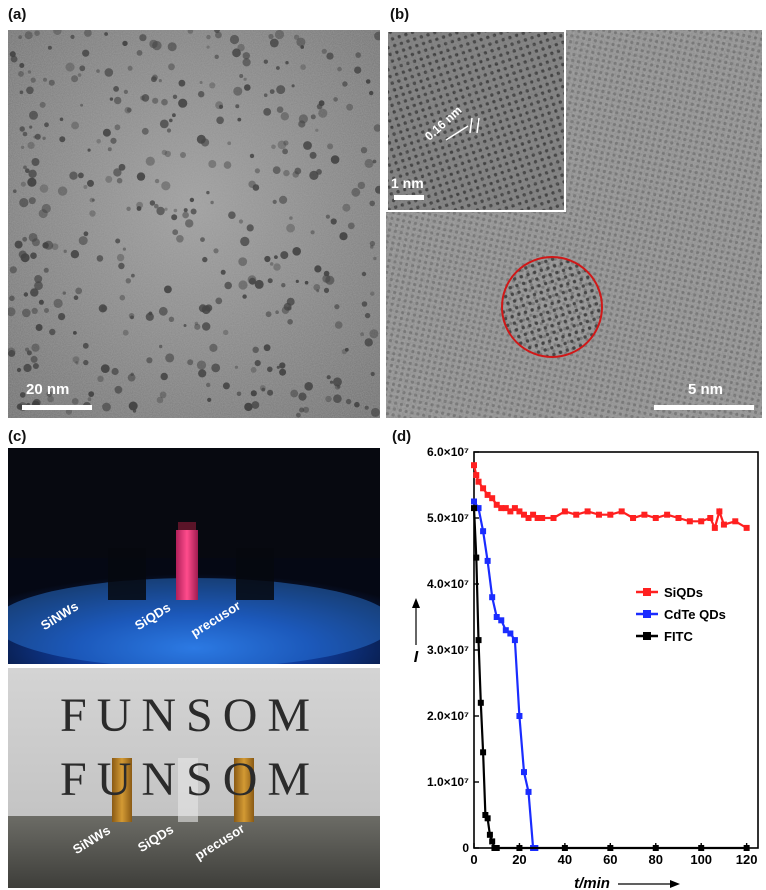  I want to click on vial-precursor-day, so click(244, 790).